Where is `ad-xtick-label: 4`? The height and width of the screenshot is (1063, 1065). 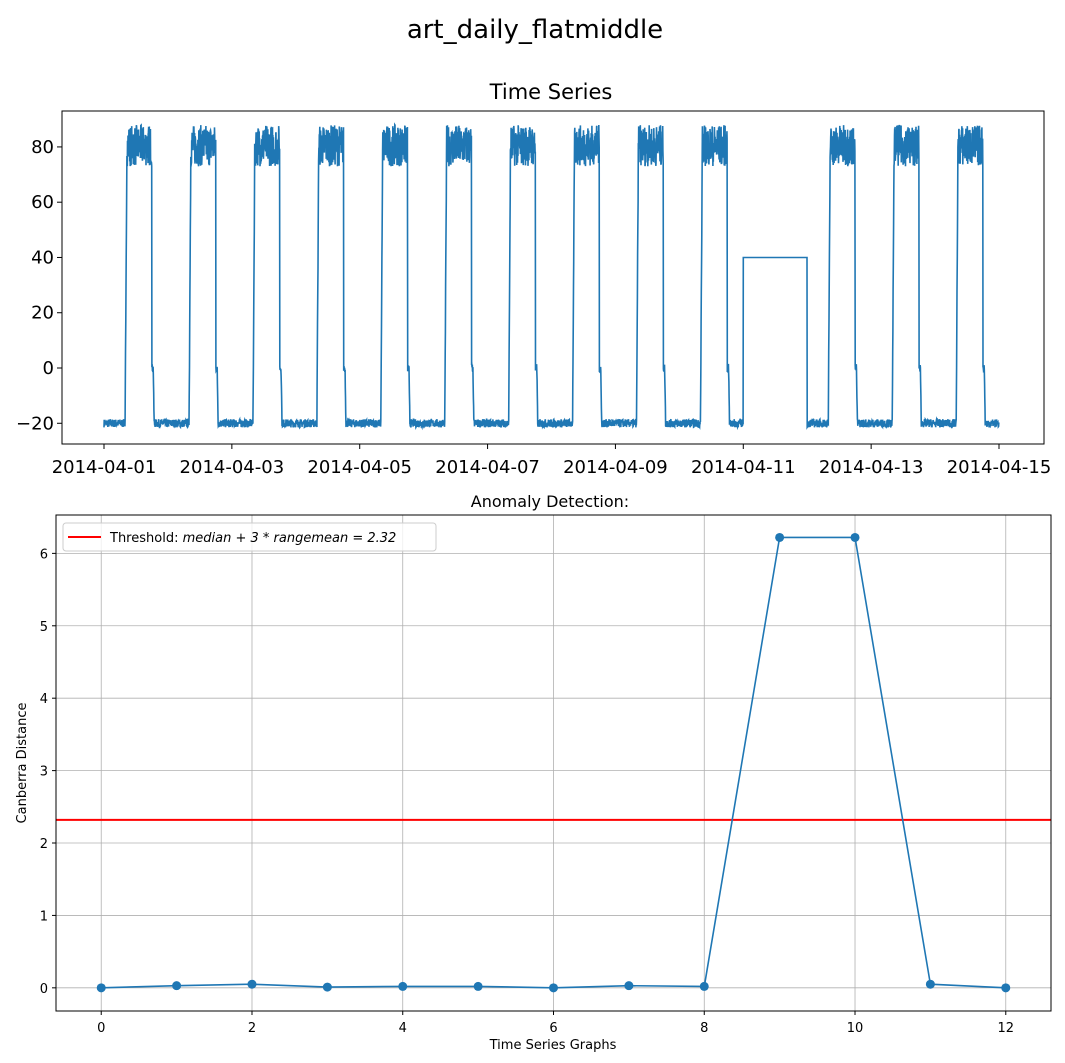 ad-xtick-label: 4 is located at coordinates (403, 1028).